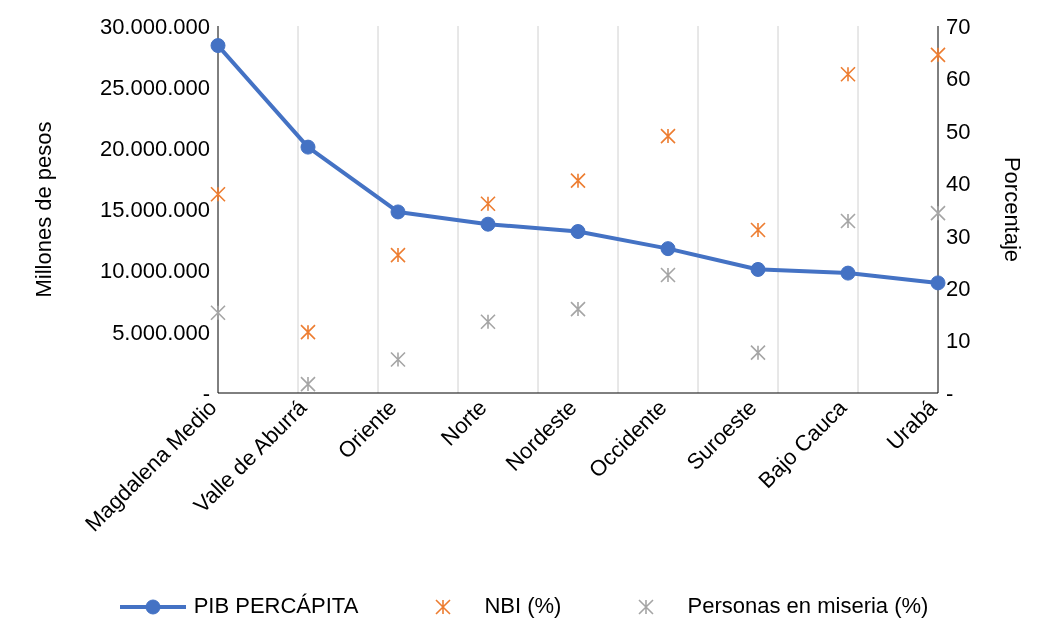  I want to click on y2-tick-label: 30, so click(958, 236).